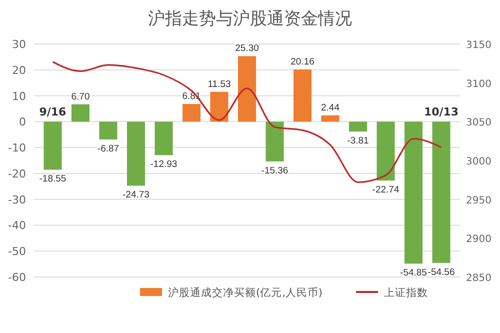 The height and width of the screenshot is (333, 500). What do you see at coordinates (386, 190) in the screenshot?
I see `data-label: -22.74` at bounding box center [386, 190].